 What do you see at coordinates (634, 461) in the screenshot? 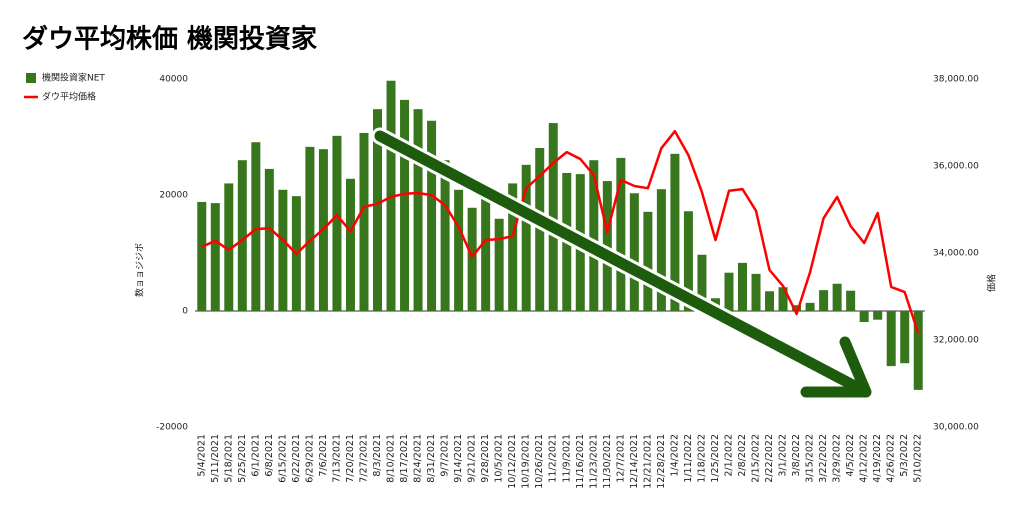
I see `x-tick-label: 12/14/2021` at bounding box center [634, 461].